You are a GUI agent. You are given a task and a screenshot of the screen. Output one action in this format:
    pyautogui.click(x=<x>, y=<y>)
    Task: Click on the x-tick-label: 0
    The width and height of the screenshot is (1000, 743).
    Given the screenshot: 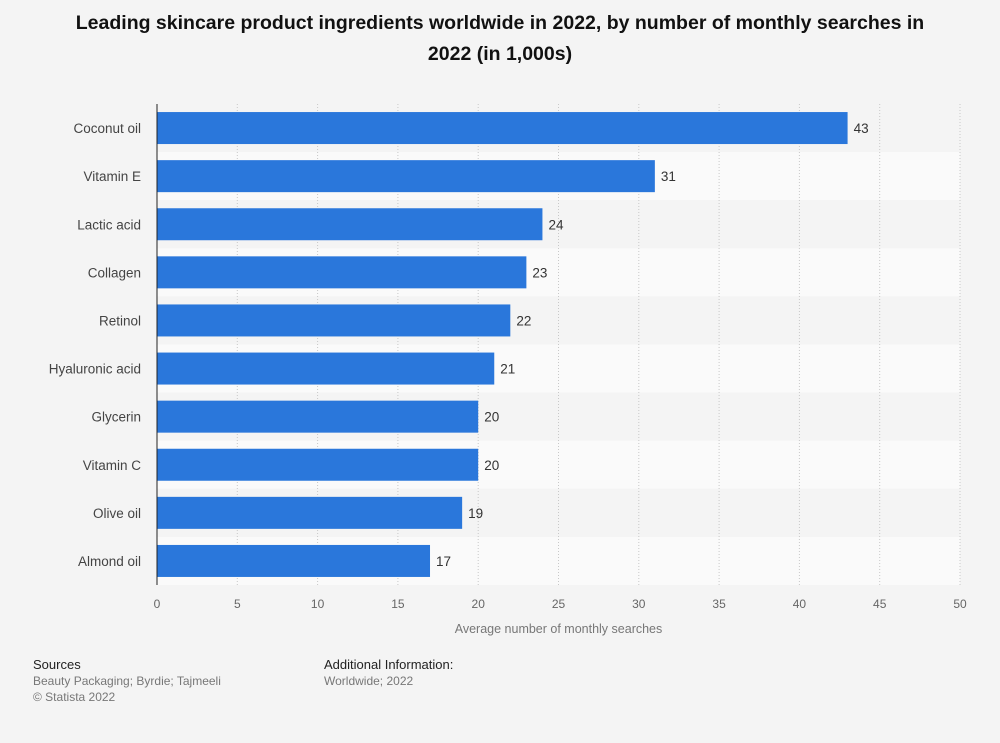 What is the action you would take?
    pyautogui.click(x=157, y=604)
    